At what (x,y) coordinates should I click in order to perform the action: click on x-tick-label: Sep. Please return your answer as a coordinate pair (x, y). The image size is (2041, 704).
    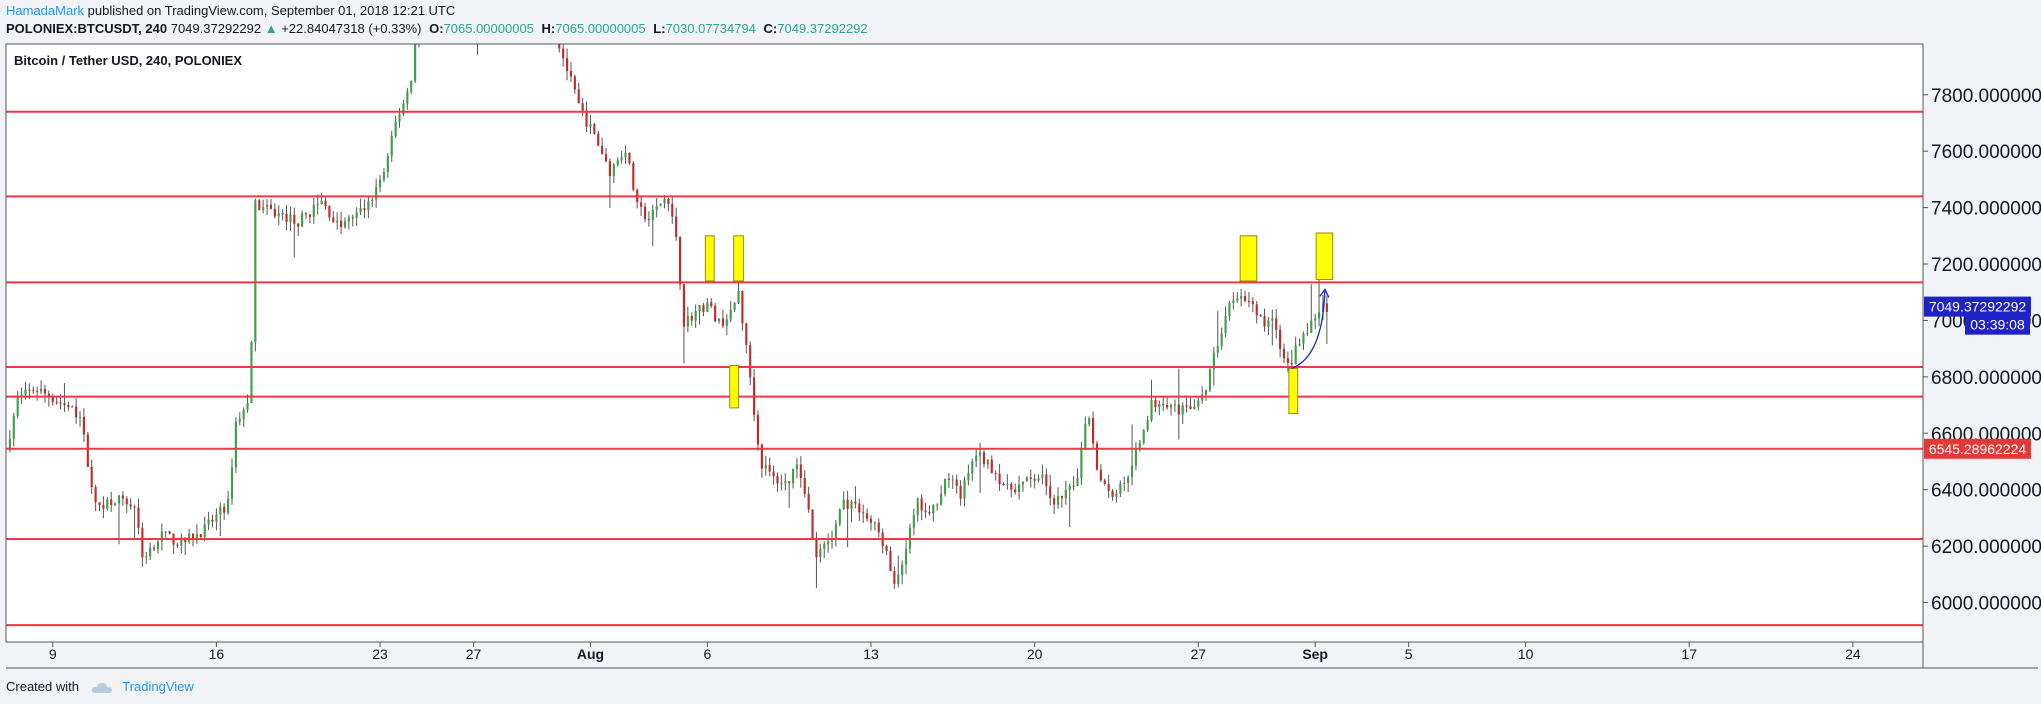
    Looking at the image, I should click on (1315, 654).